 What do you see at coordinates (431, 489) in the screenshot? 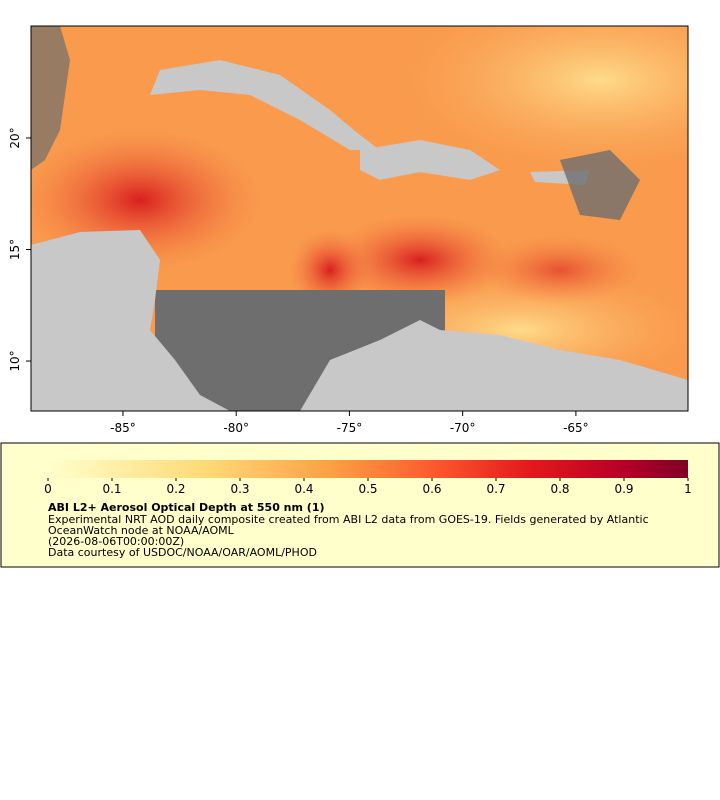
I see `colorbar-tick-label: 0.6` at bounding box center [431, 489].